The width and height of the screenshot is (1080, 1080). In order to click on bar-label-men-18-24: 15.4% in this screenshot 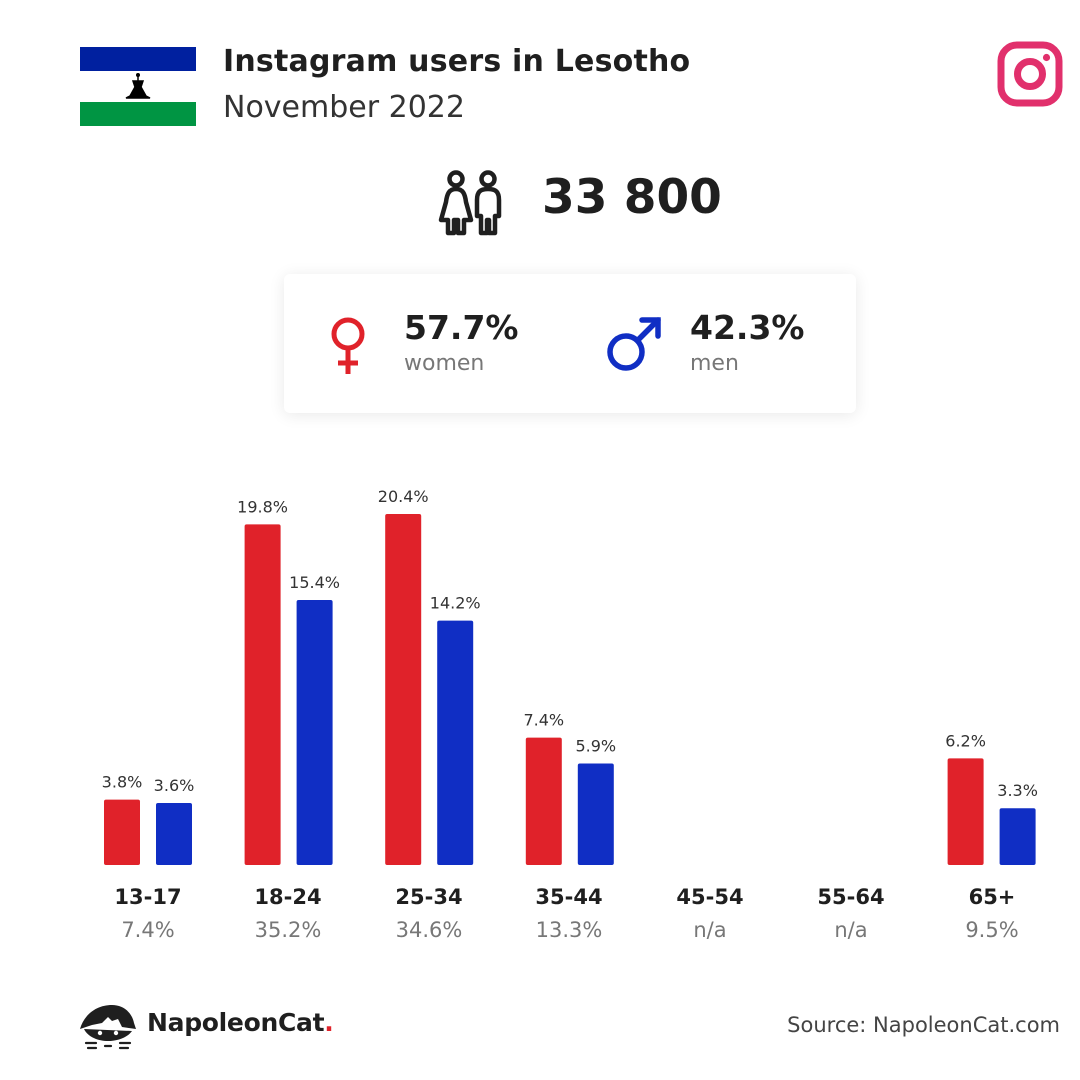, I will do `click(314, 582)`.